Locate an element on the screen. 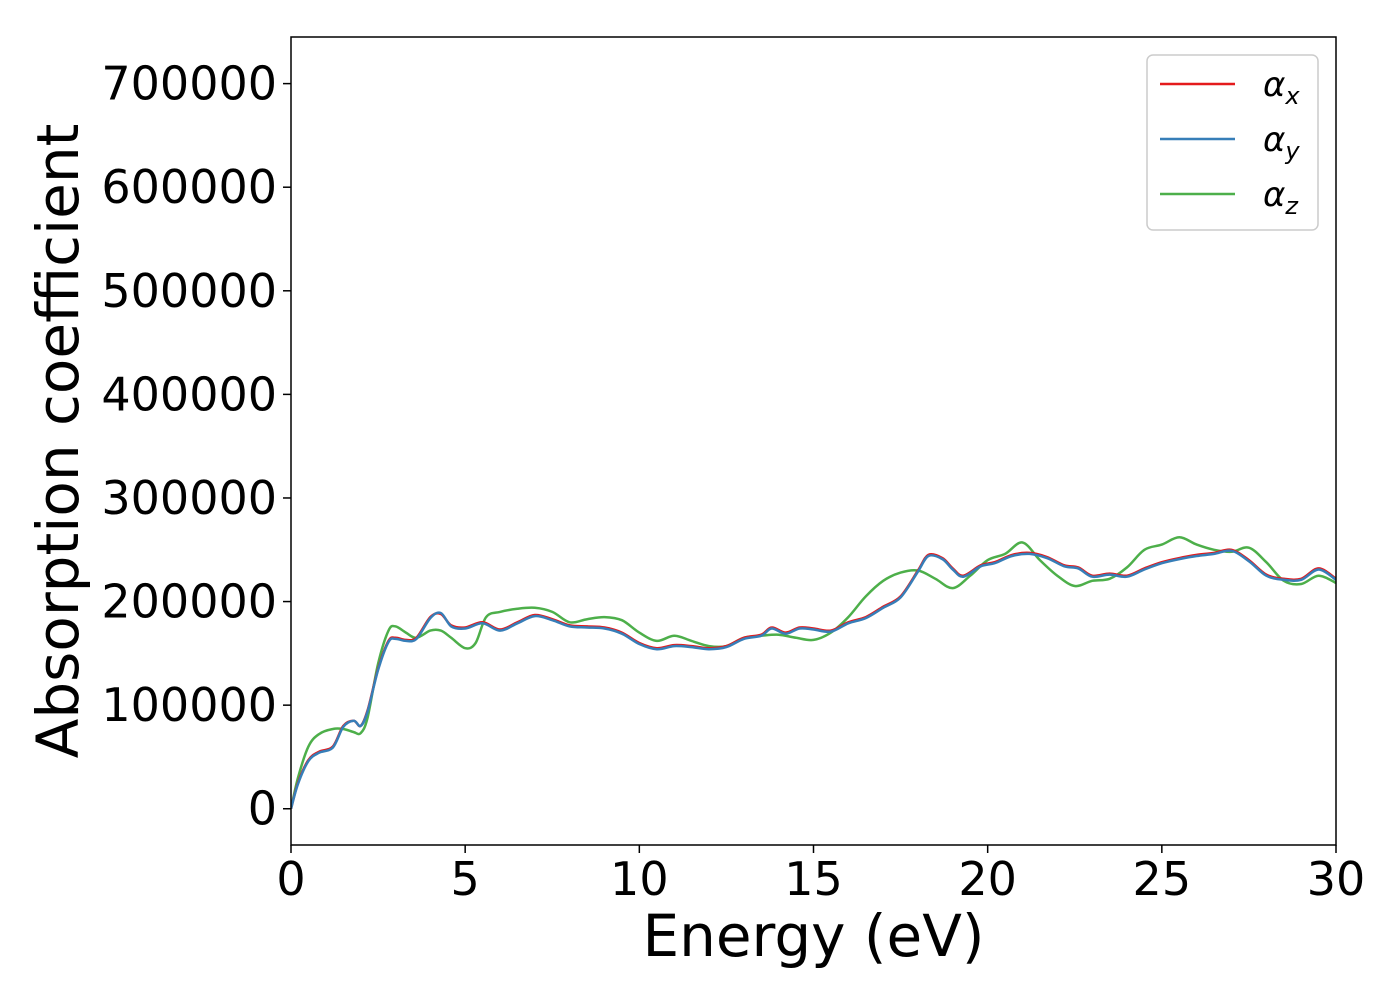 The height and width of the screenshot is (1000, 1400). x-axis-ticks: 0 5 10 15 20 25 30 is located at coordinates (820, 875).